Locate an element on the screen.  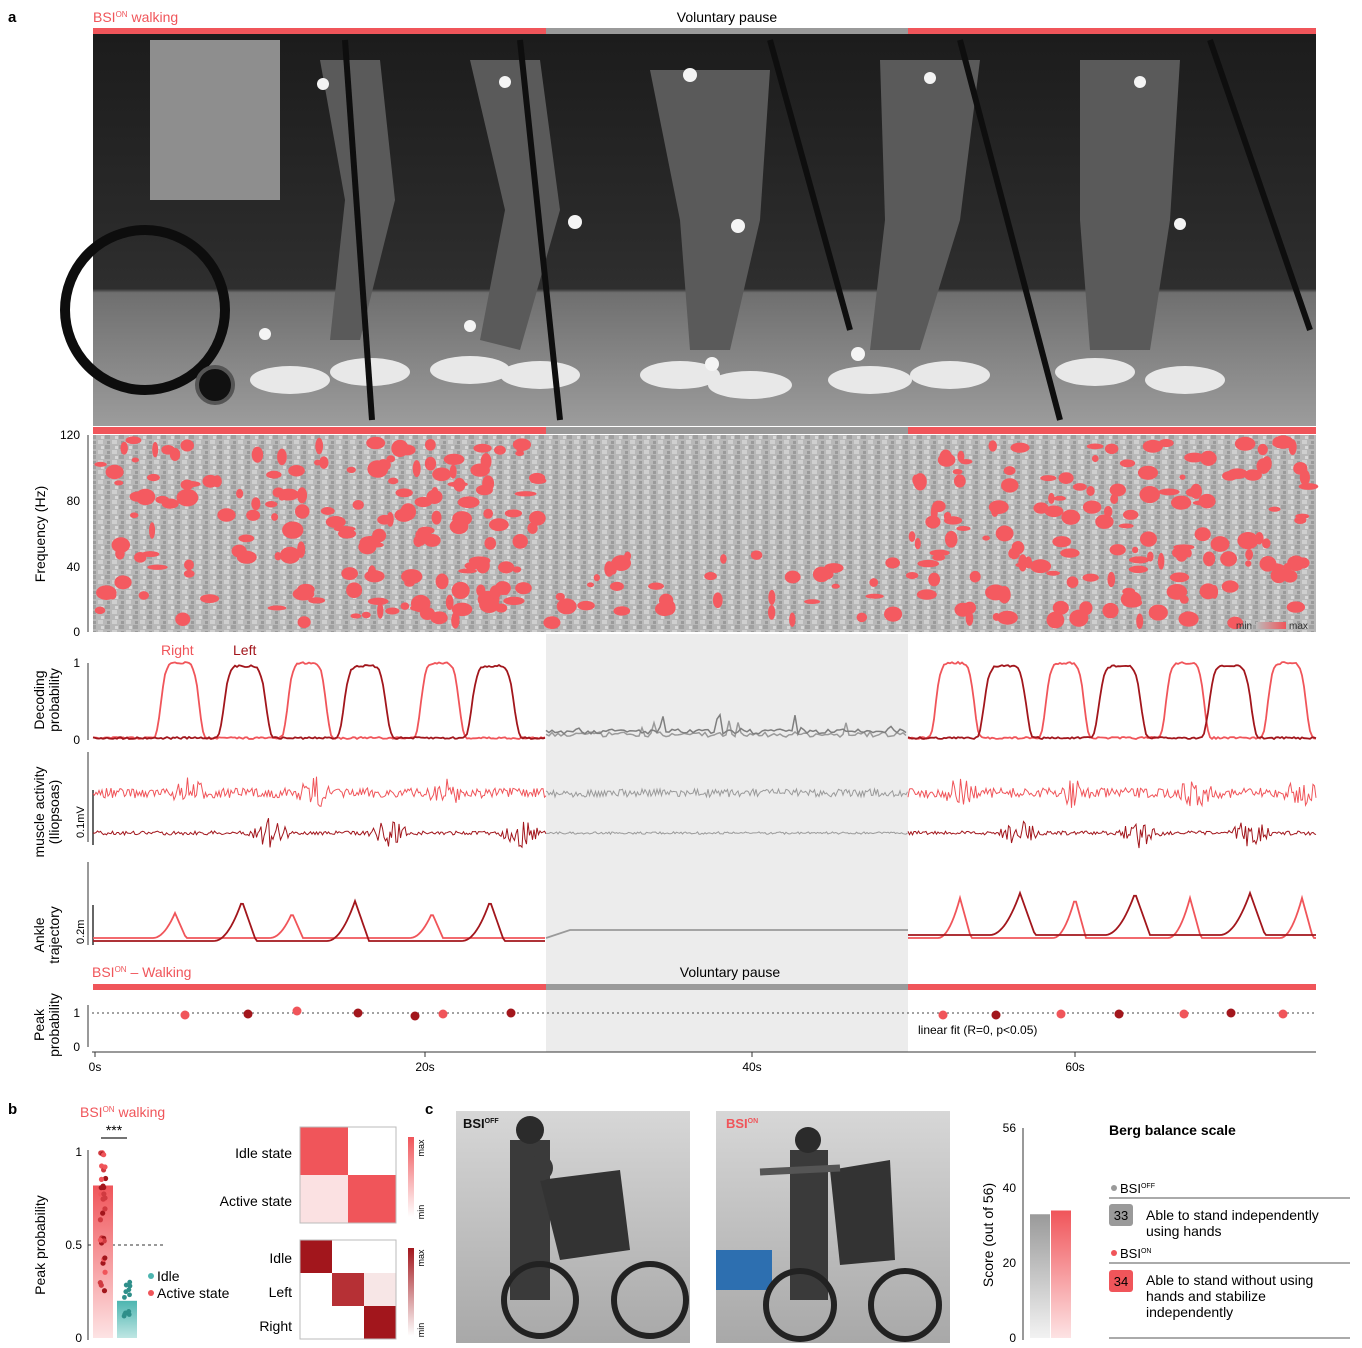
off-score-badge is located at coordinates (1121, 1215).